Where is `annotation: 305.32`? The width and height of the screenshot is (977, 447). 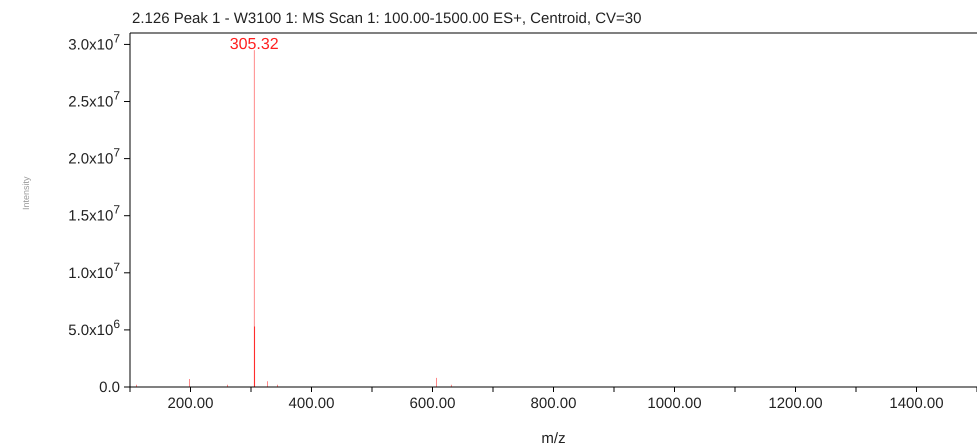 annotation: 305.32 is located at coordinates (254, 45).